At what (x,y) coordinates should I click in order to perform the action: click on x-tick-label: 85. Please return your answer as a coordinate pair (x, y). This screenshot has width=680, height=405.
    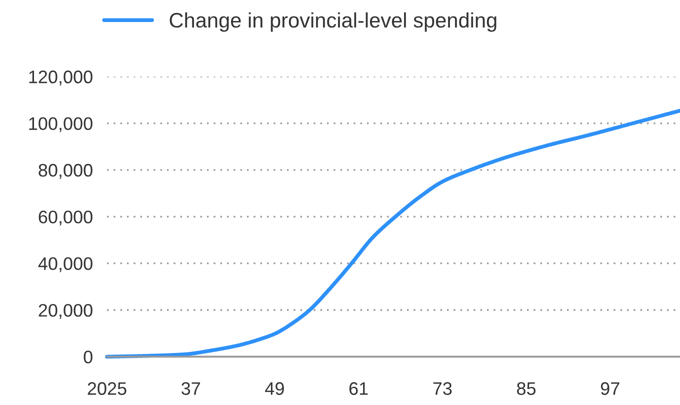
    Looking at the image, I should click on (526, 388).